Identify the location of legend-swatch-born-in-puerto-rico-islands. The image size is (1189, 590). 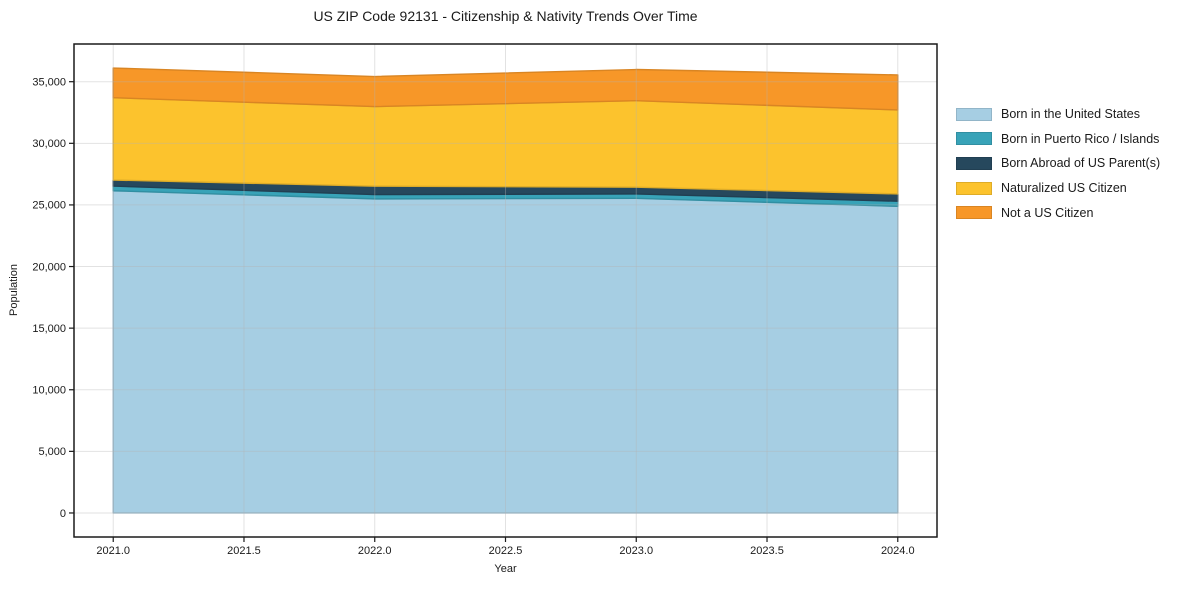
(974, 139).